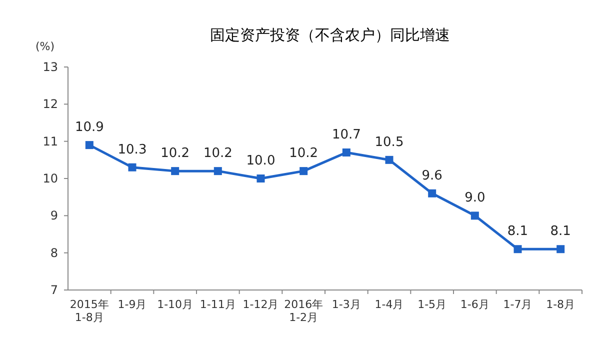  Describe the element at coordinates (475, 304) in the screenshot. I see `x-tick-label: 1-6月` at that location.